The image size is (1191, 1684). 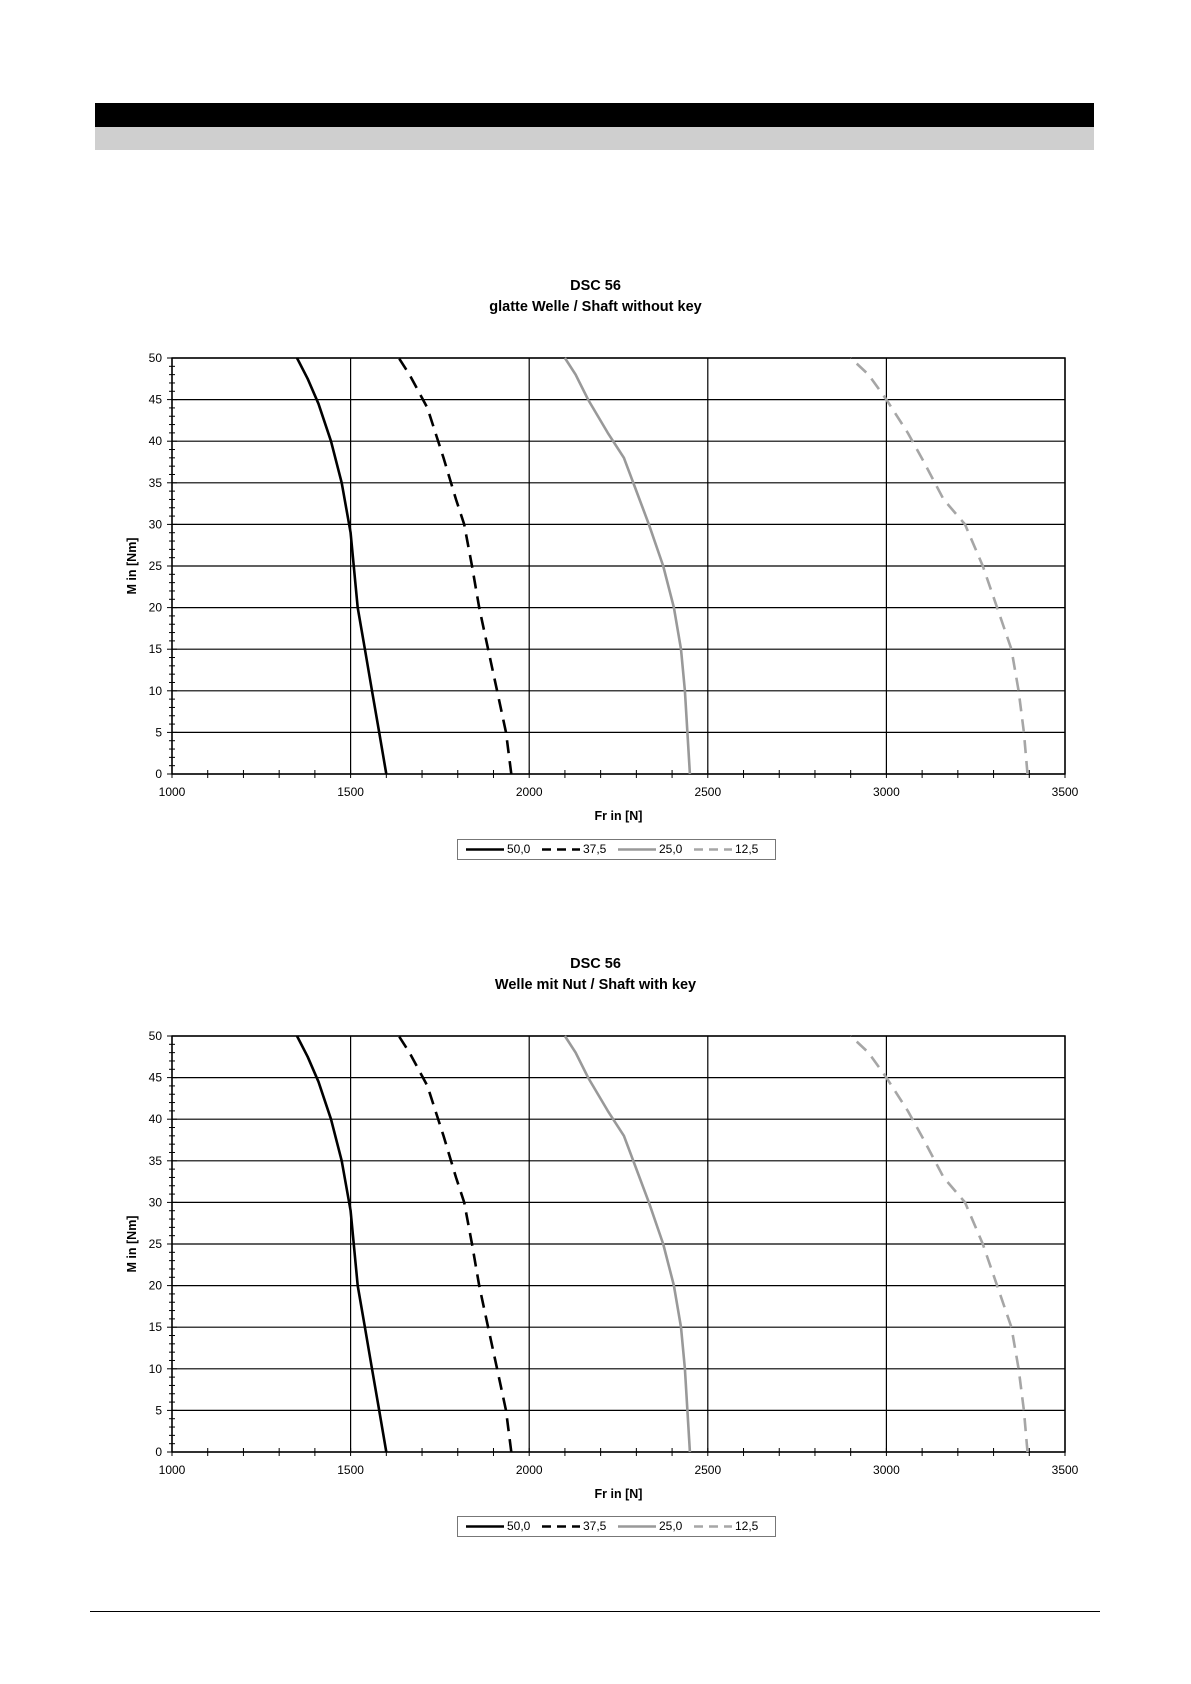 I want to click on footer-rule, so click(x=595, y=1611).